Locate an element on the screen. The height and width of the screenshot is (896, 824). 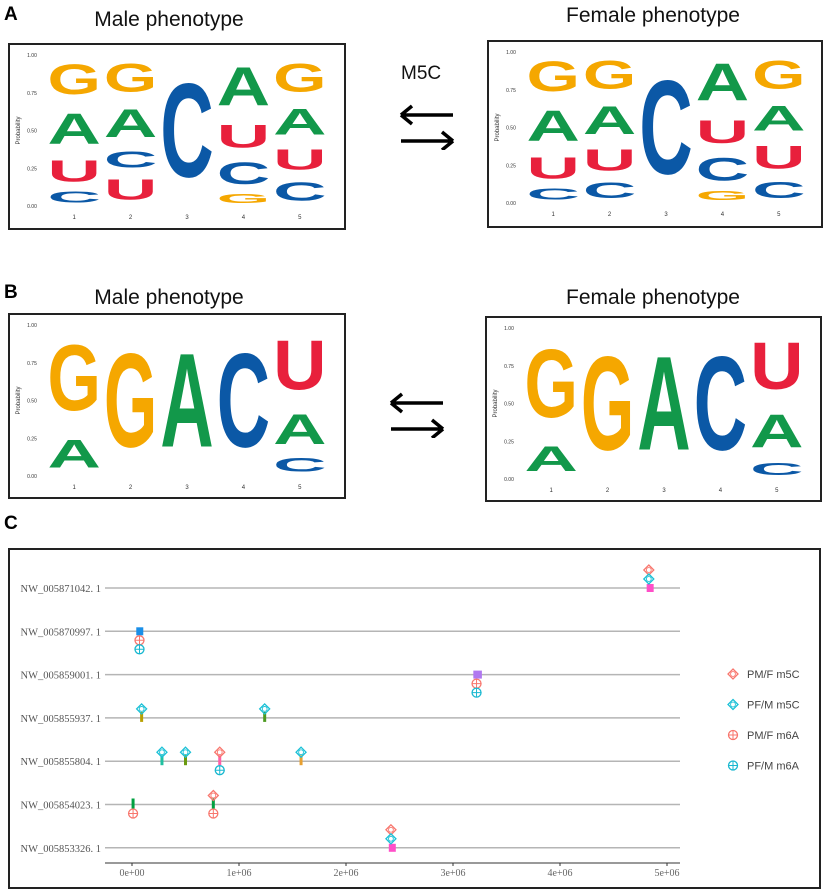
x-tick-label: 2e+06 is located at coordinates (345, 873).